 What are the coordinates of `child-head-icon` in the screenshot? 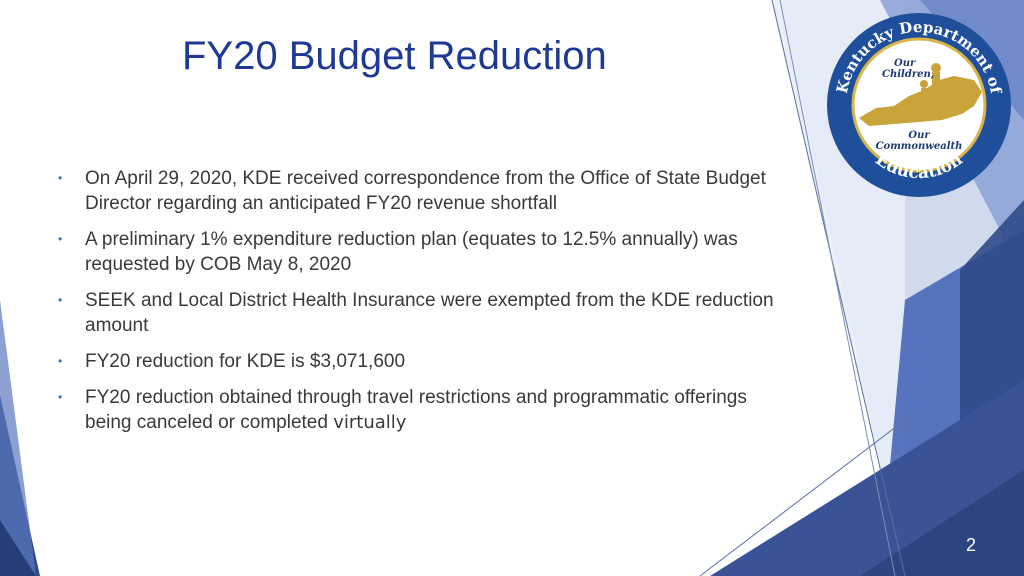 It's located at (924, 84).